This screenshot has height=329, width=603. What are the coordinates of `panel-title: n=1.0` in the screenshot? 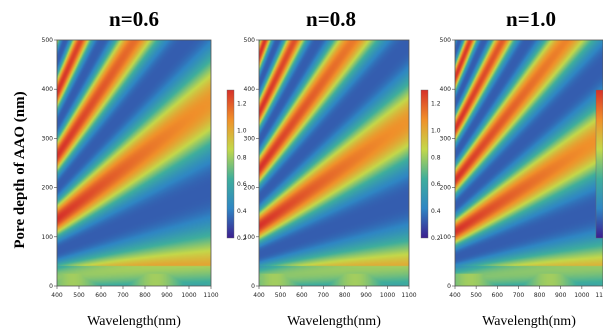 It's located at (531, 19).